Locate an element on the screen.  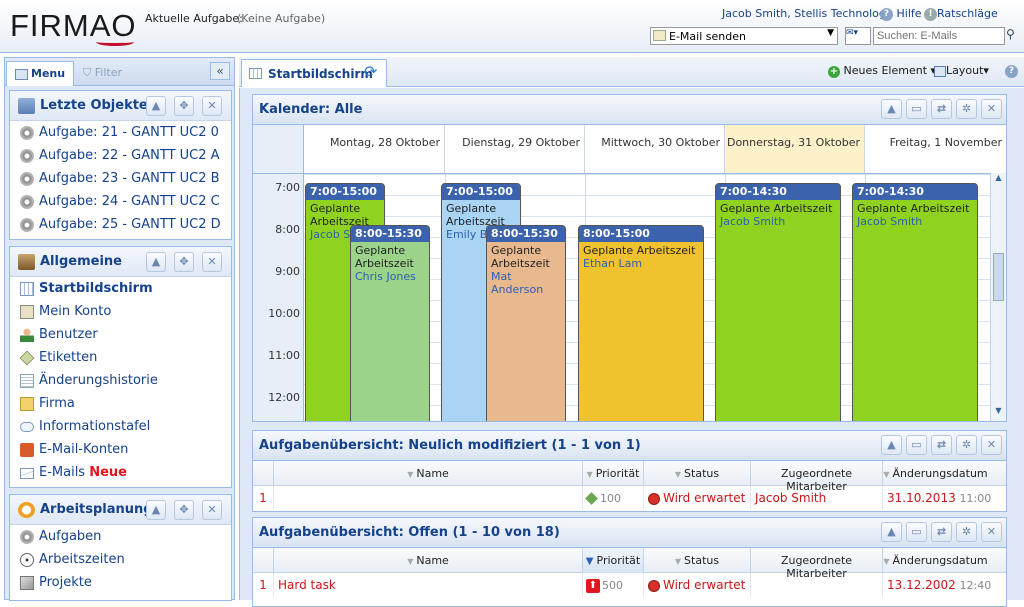
recent-item: Aufgabe: 24 - GANTT UC2 C is located at coordinates (120, 201).